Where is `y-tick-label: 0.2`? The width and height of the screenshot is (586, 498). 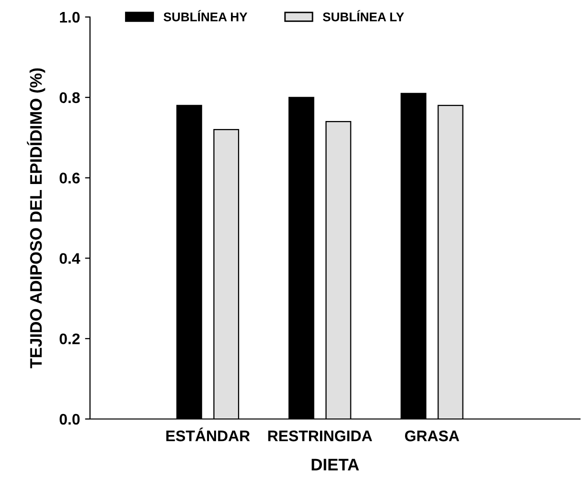
y-tick-label: 0.2 is located at coordinates (70, 338).